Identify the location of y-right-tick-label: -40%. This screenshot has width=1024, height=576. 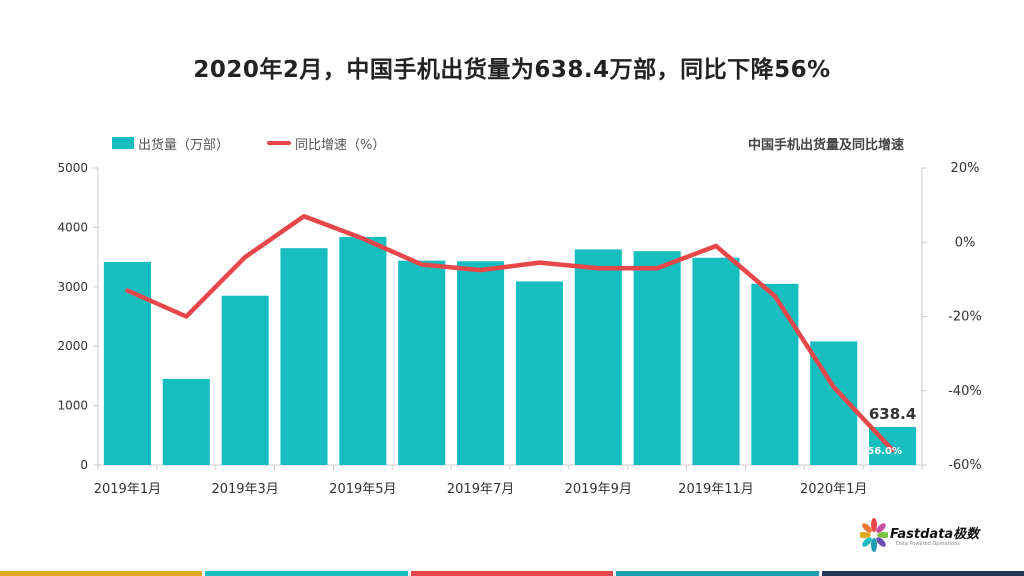
(965, 391).